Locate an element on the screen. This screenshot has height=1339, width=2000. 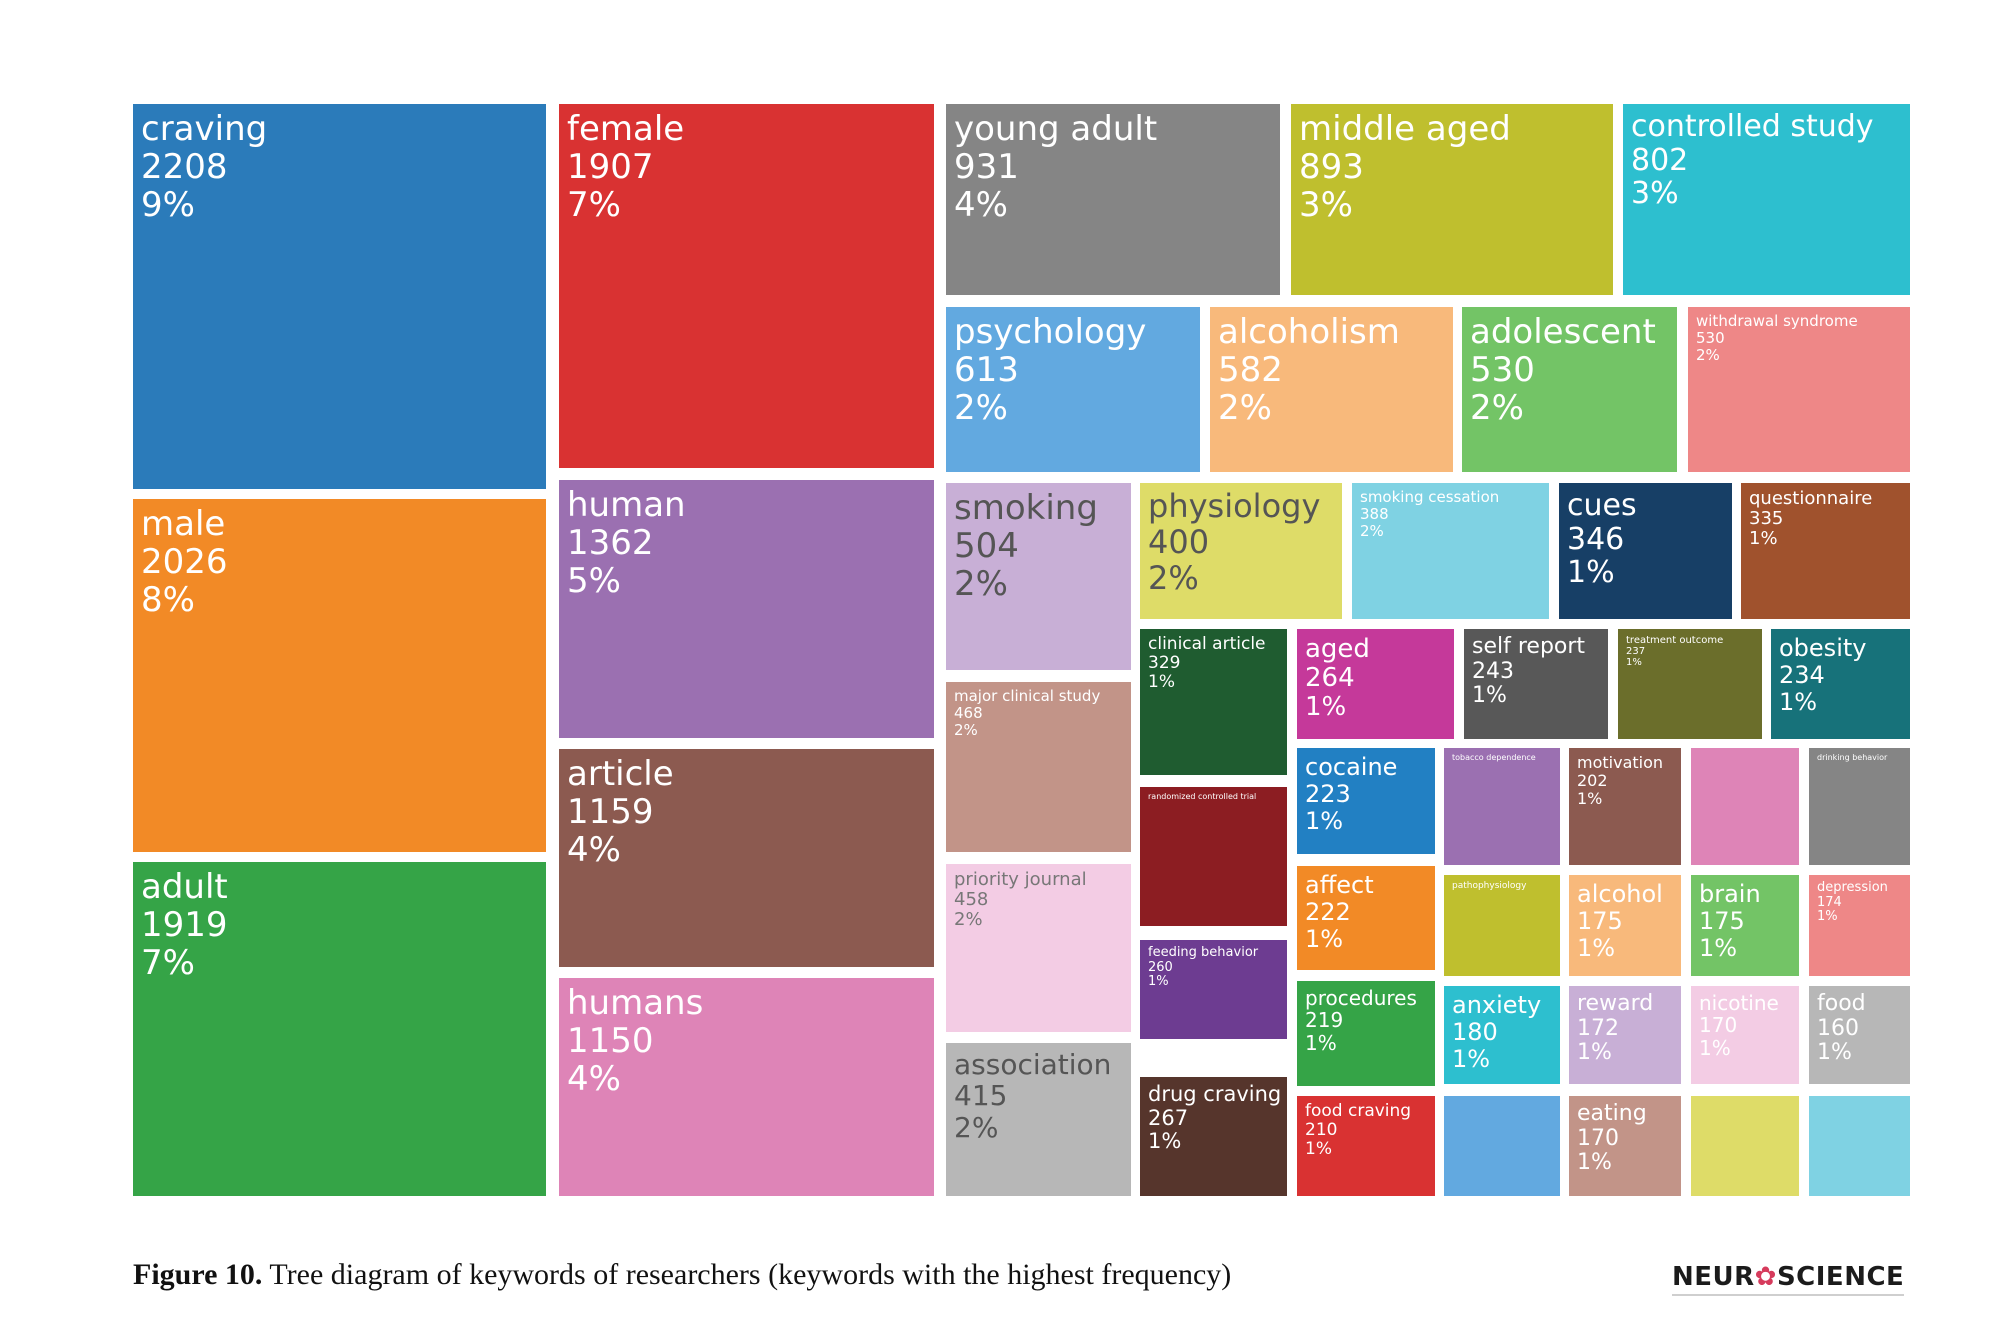
treemap-tile-value: 264 is located at coordinates (1330, 678).